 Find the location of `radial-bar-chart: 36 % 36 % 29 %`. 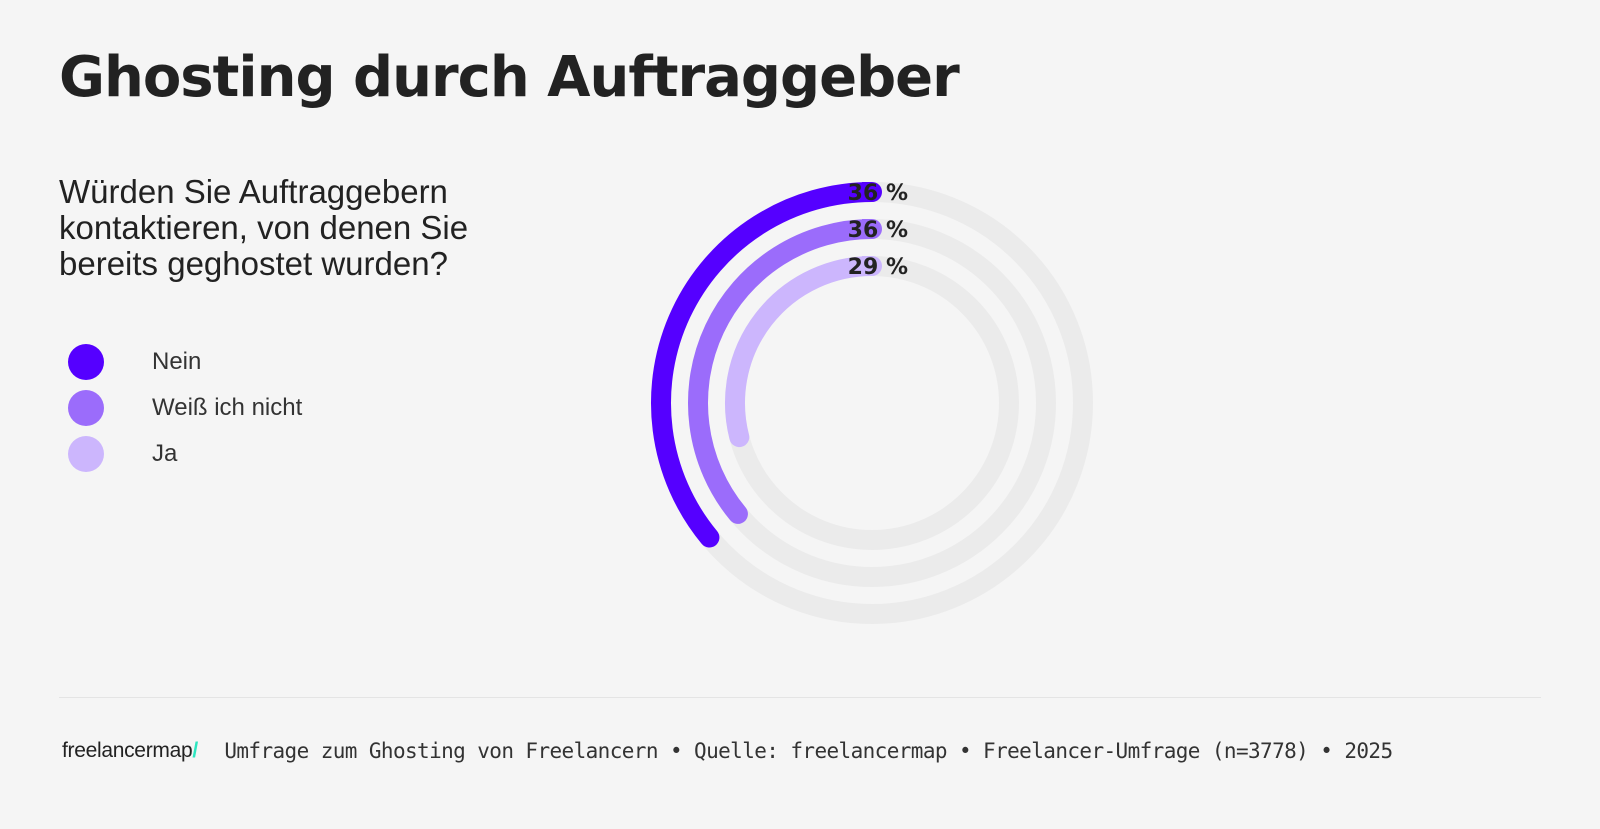

radial-bar-chart: 36 % 36 % 29 % is located at coordinates (872, 402).